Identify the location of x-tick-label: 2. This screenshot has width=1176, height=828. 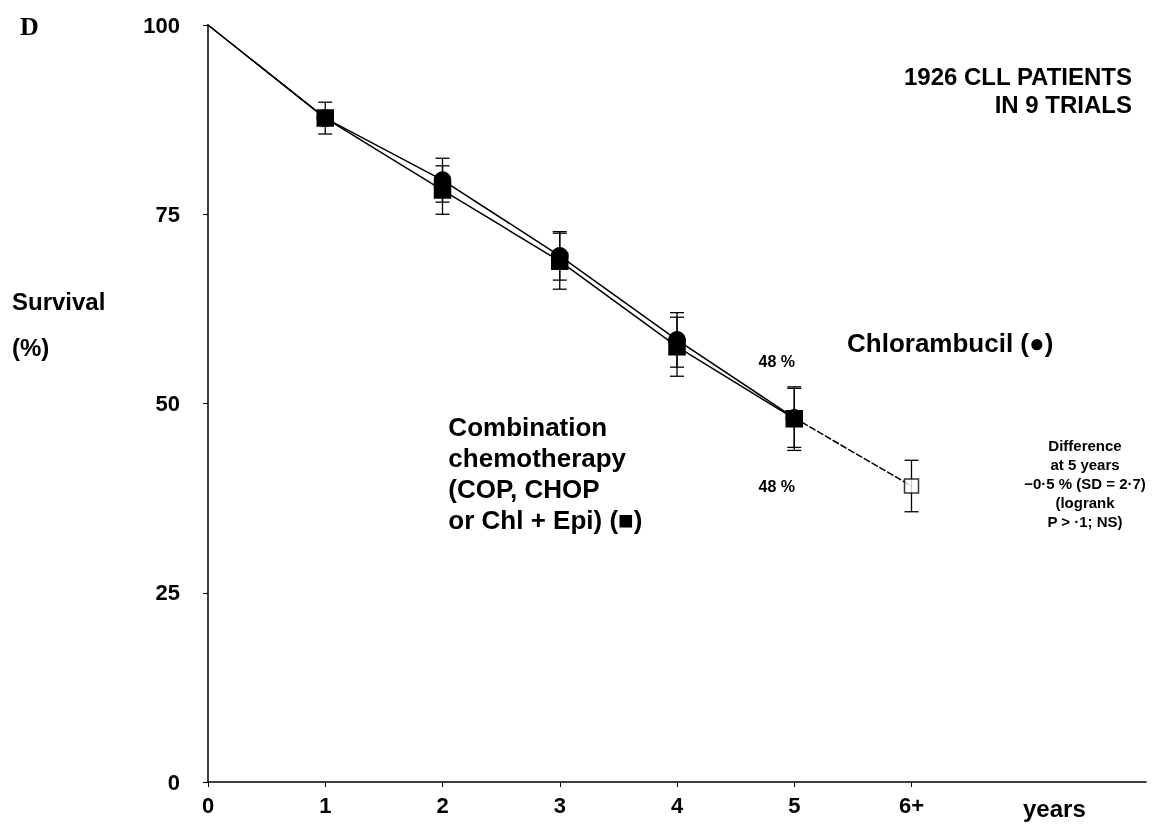
(442, 805).